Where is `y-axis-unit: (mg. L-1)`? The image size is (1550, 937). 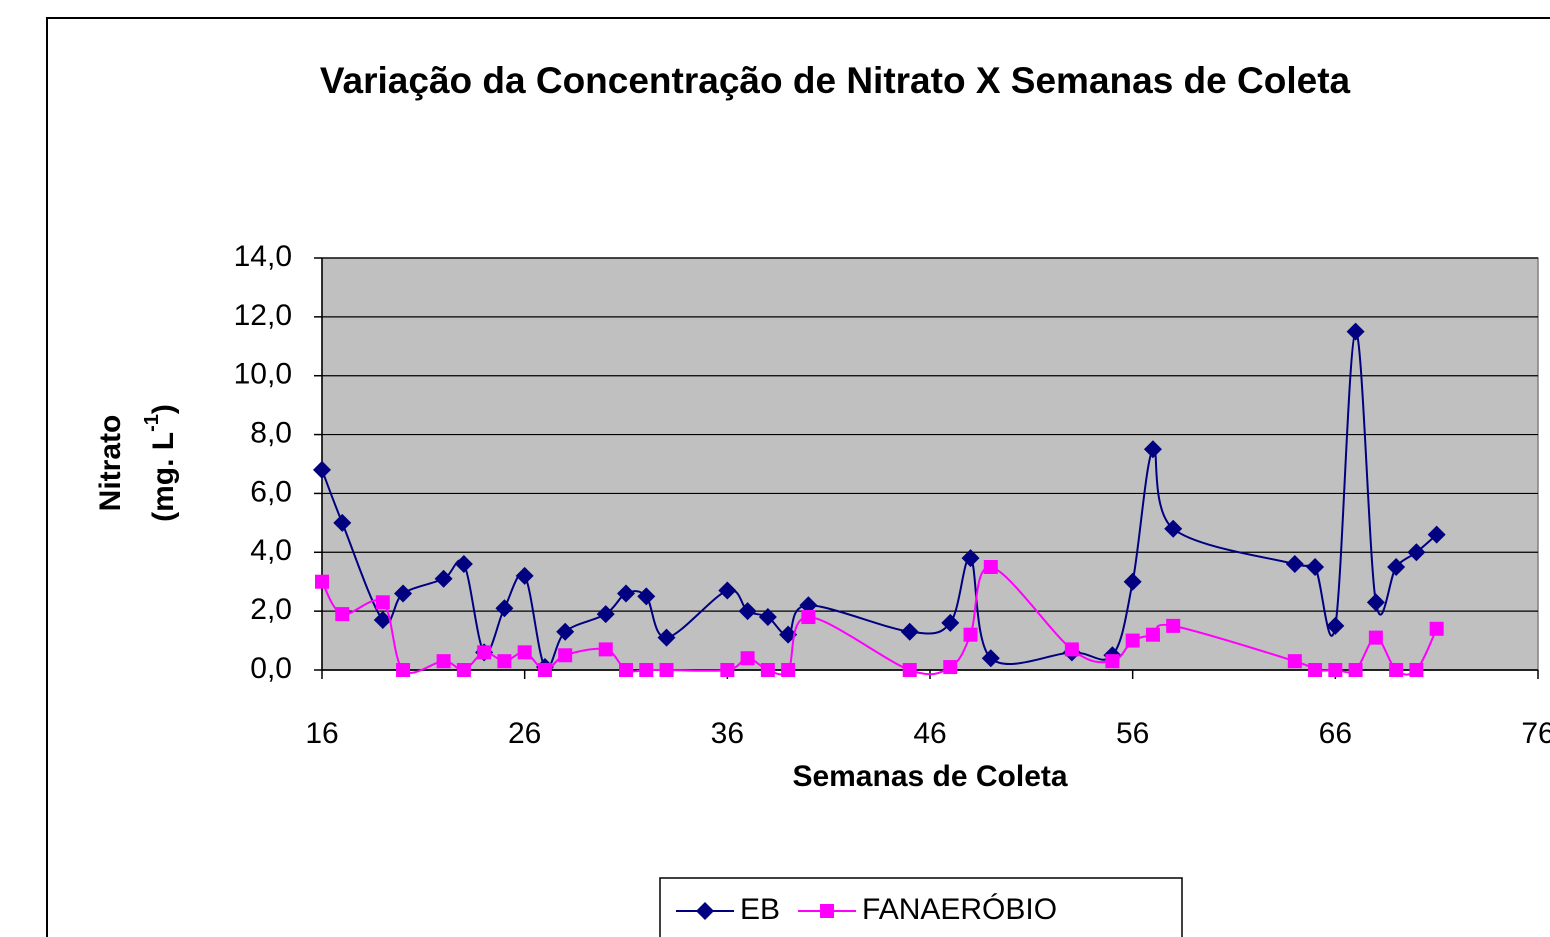 y-axis-unit: (mg. L-1) is located at coordinates (160, 463).